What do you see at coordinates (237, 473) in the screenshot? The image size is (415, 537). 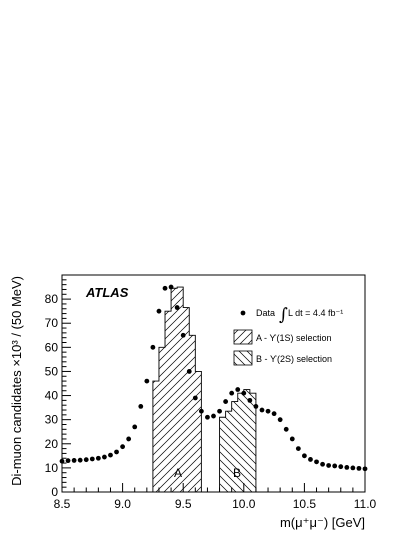 I see `region-label-b: B` at bounding box center [237, 473].